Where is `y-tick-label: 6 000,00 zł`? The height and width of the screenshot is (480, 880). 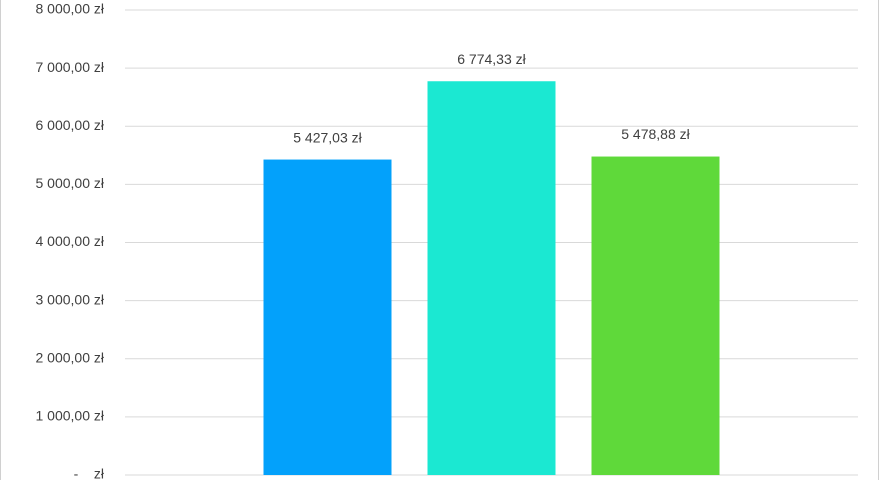
y-tick-label: 6 000,00 zł is located at coordinates (70, 125).